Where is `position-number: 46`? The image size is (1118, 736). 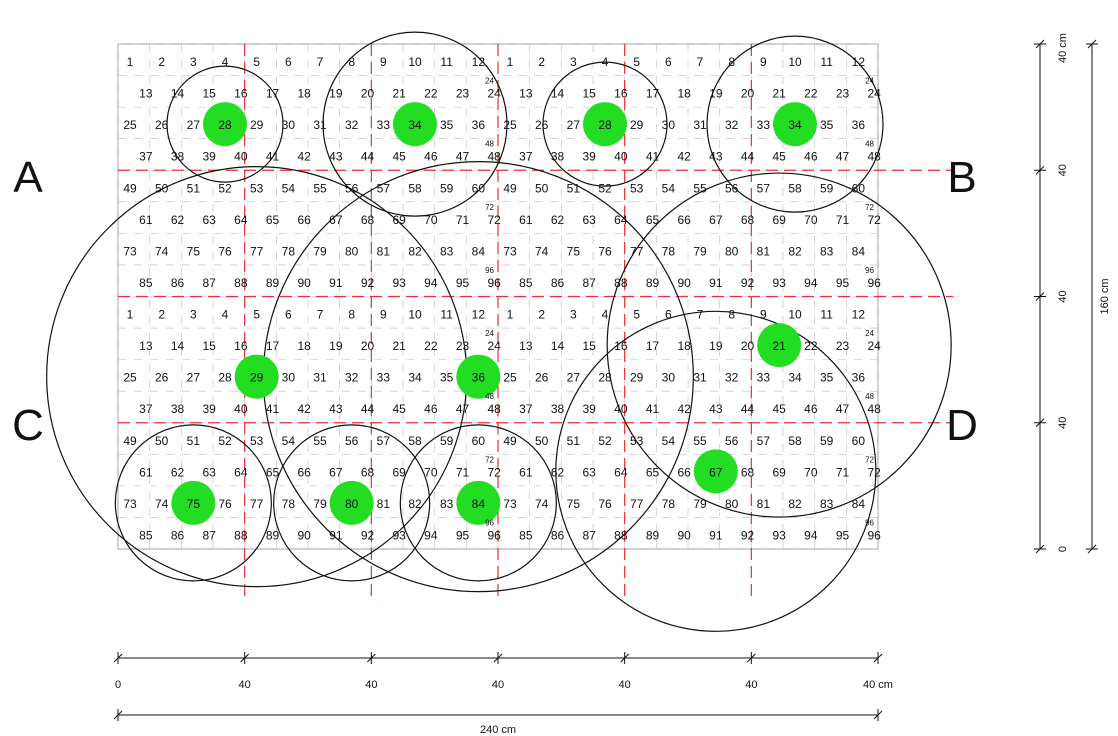
position-number: 46 is located at coordinates (431, 409).